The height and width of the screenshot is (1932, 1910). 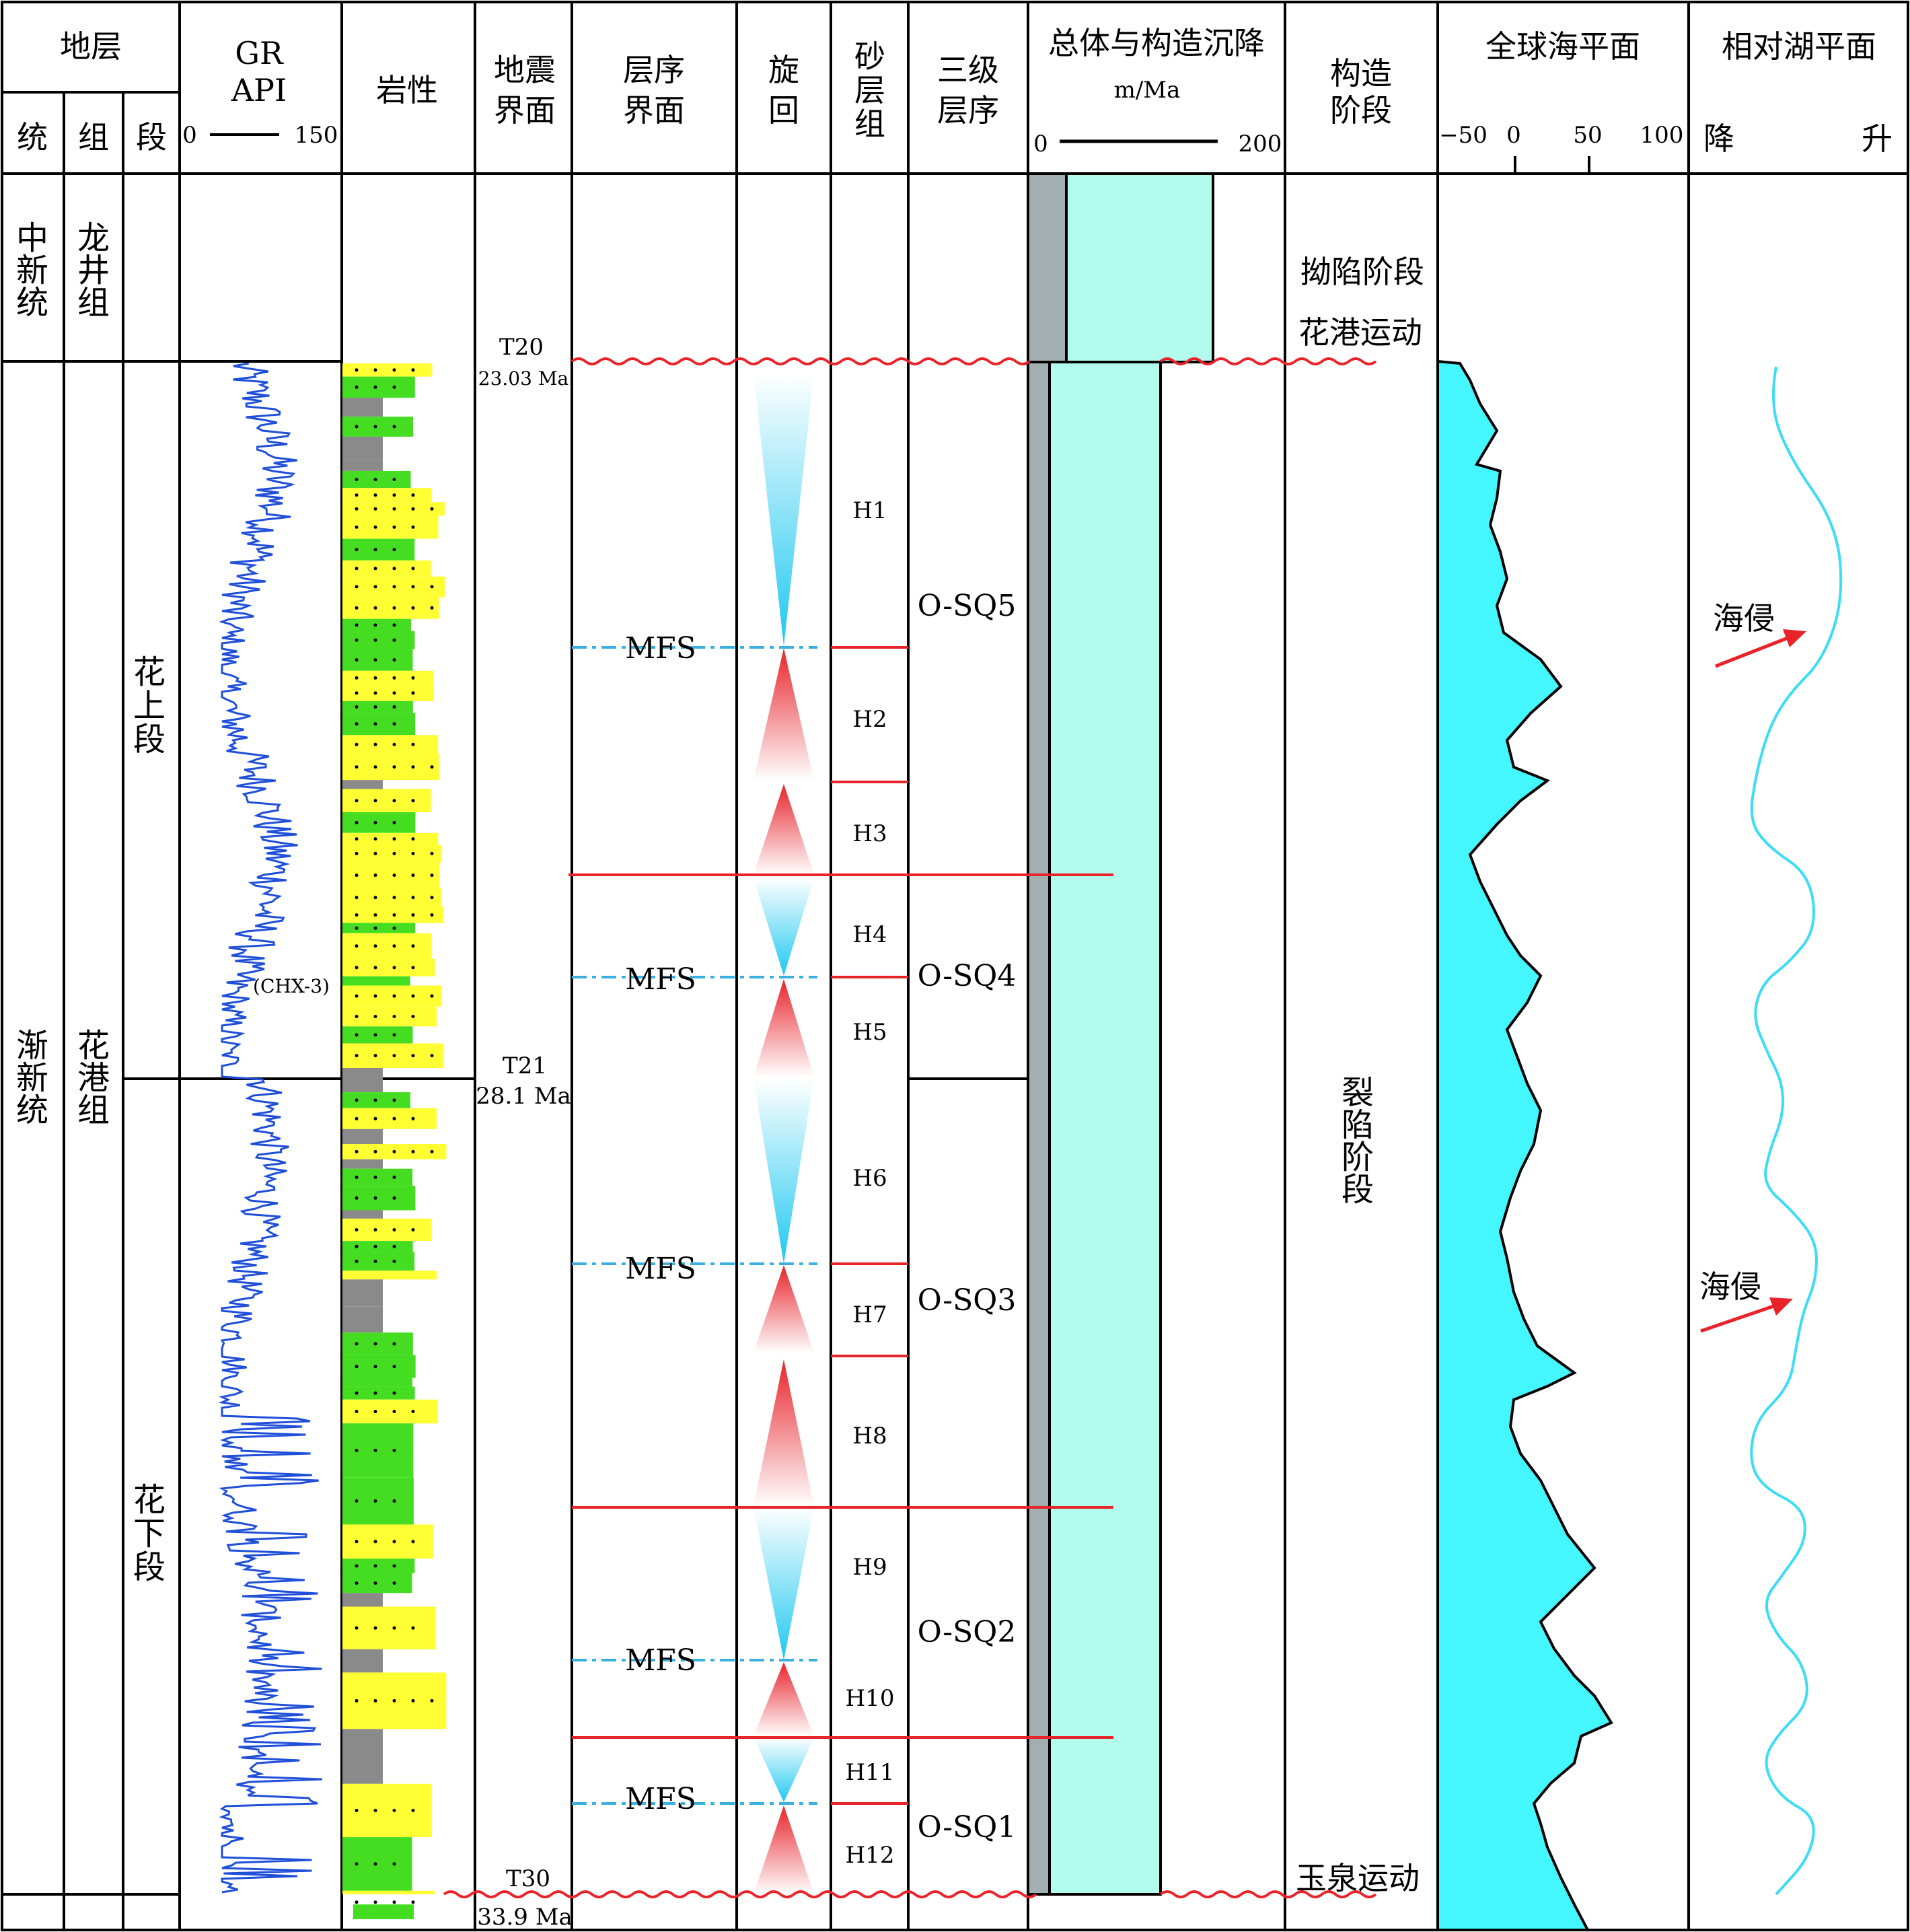 What do you see at coordinates (407, 90) in the screenshot?
I see `header-lithology: 岩性` at bounding box center [407, 90].